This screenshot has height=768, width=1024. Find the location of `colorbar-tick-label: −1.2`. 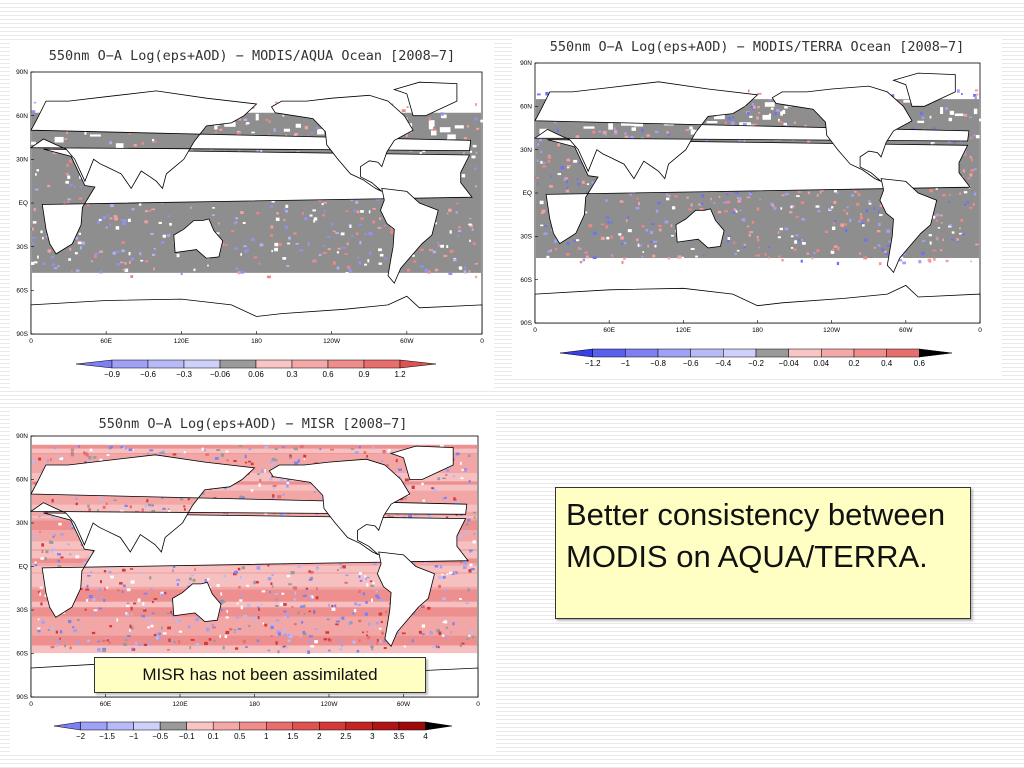

colorbar-tick-label: −1.2 is located at coordinates (593, 363).